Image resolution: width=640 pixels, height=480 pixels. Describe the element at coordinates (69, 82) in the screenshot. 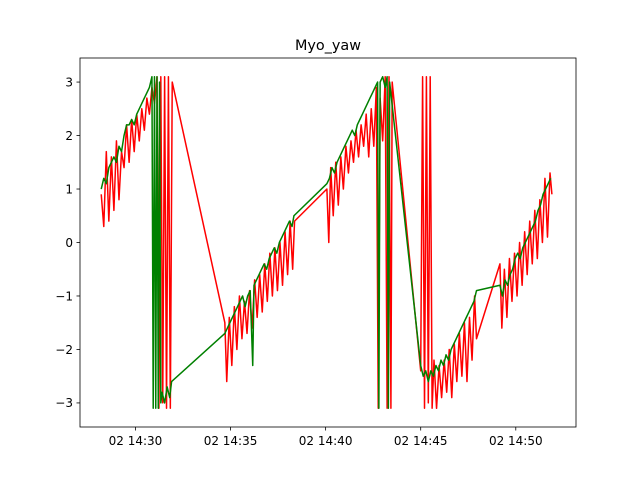

I see `y-tick-label: 3` at that location.